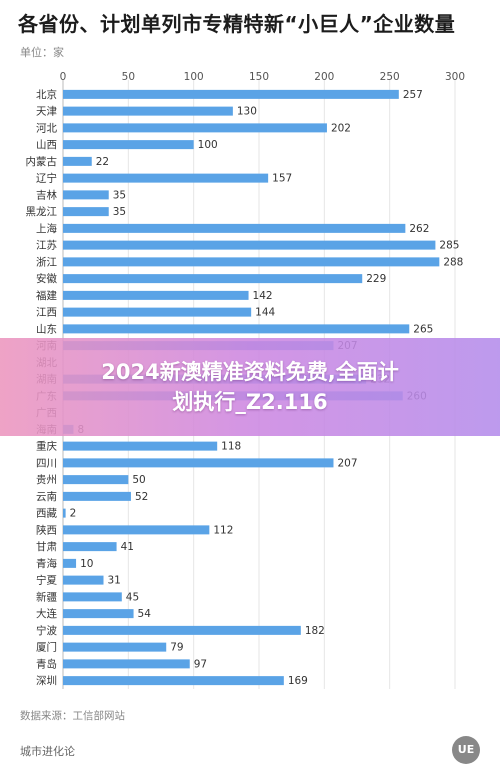  What do you see at coordinates (46, 446) in the screenshot?
I see `y-category-label: 重庆` at bounding box center [46, 446].